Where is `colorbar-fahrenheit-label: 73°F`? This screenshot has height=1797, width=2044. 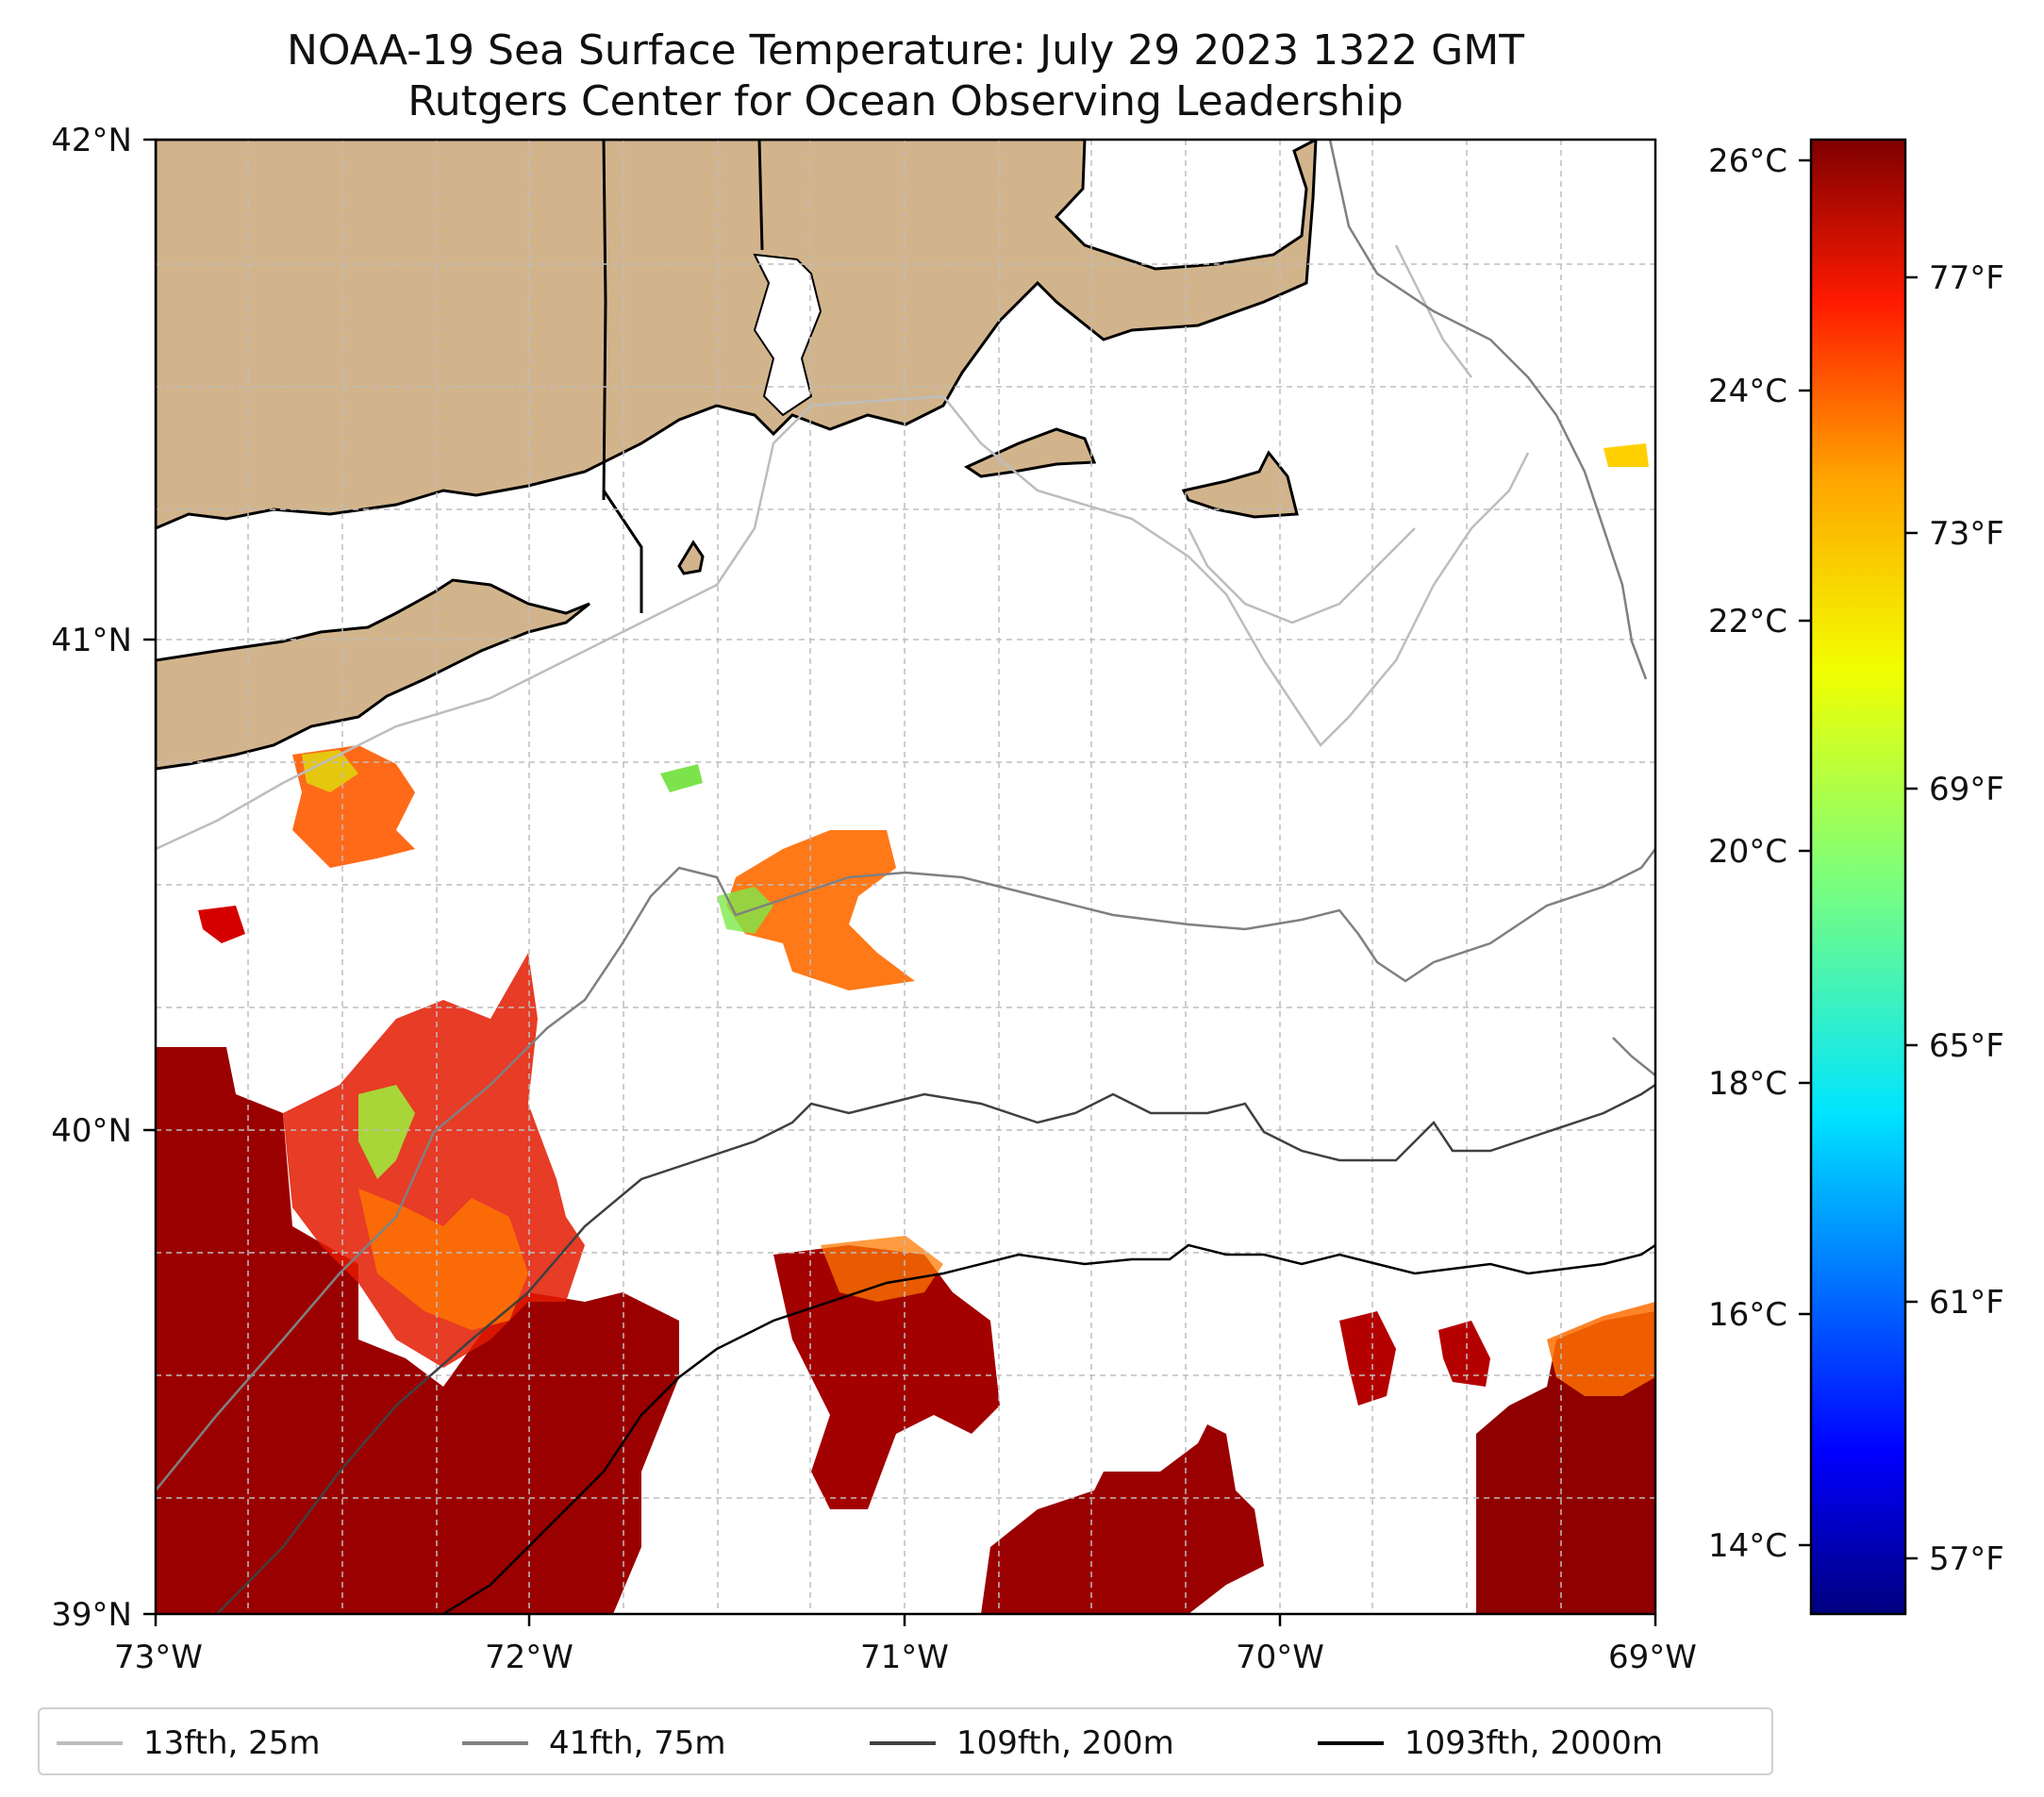
colorbar-fahrenheit-label: 73°F is located at coordinates (1967, 534).